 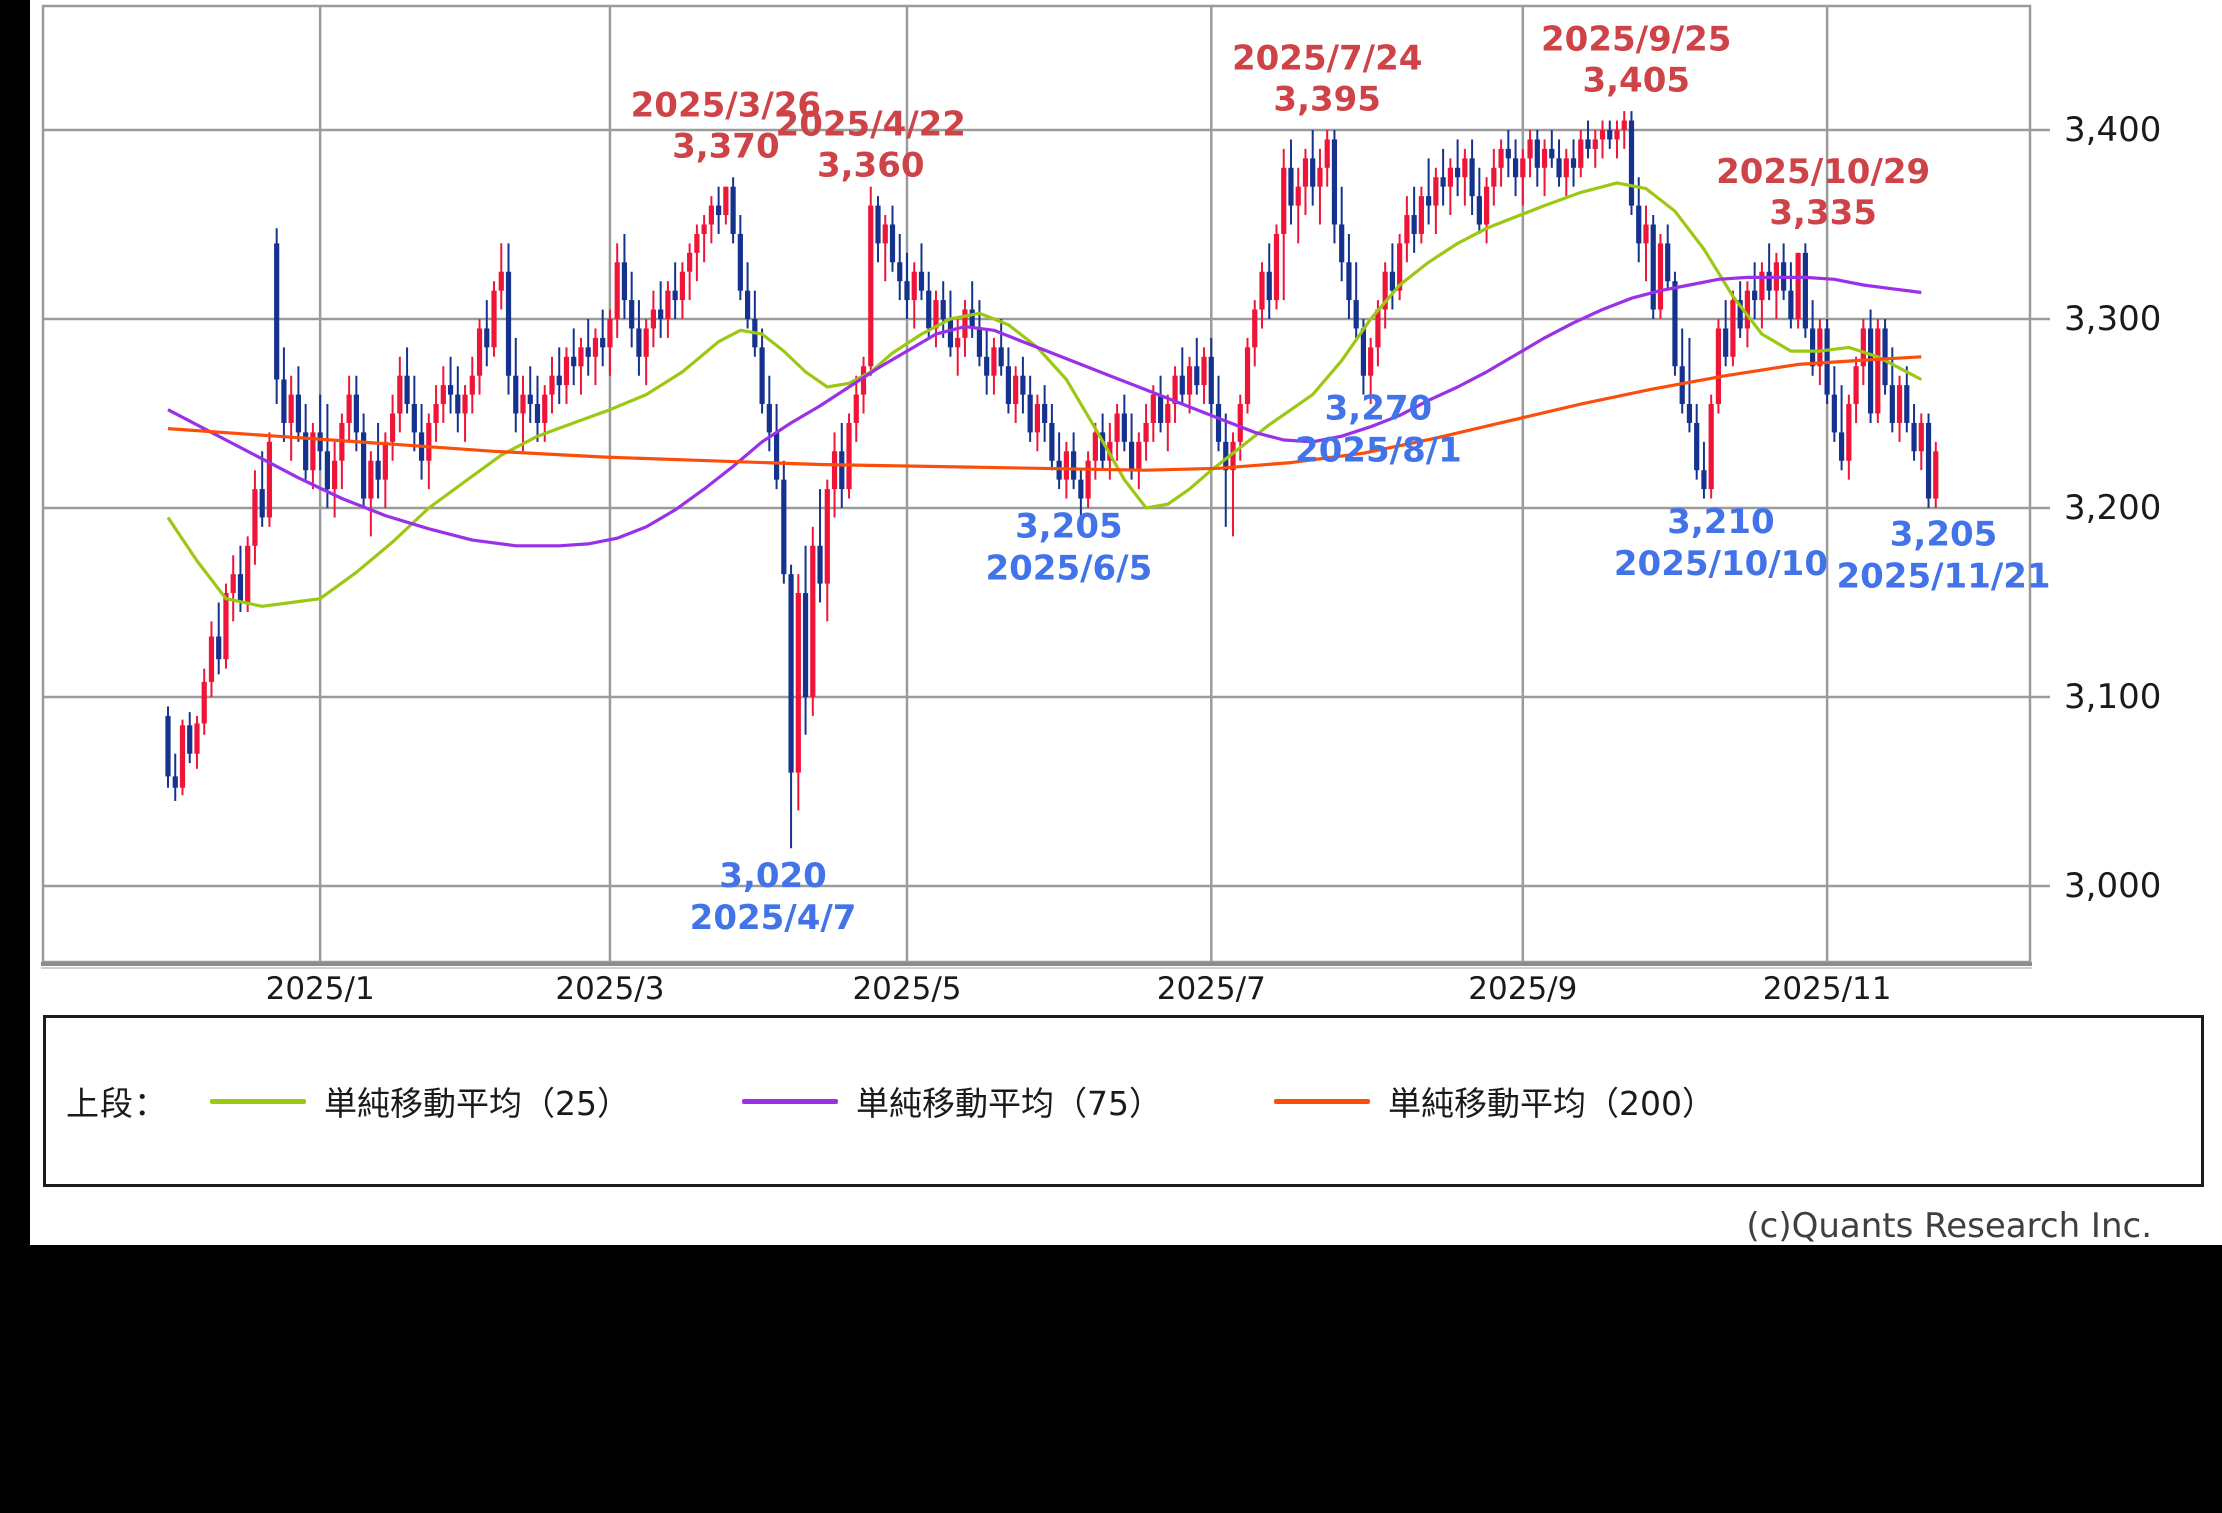 What do you see at coordinates (1823, 213) in the screenshot?
I see `peak-annotation: 3,335` at bounding box center [1823, 213].